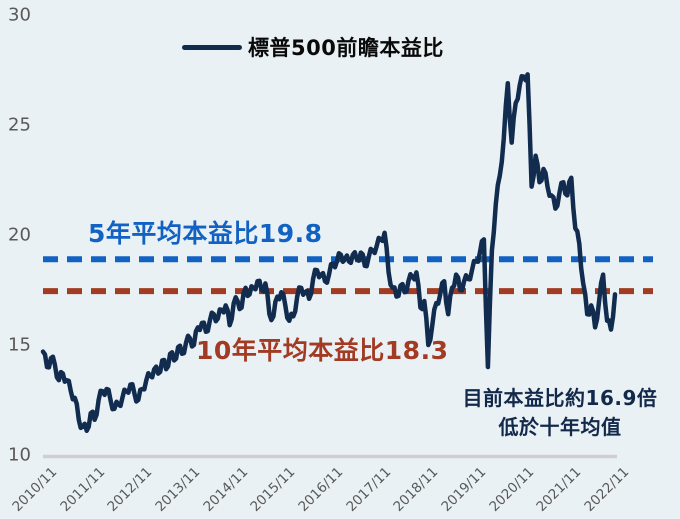 This screenshot has height=519, width=680. I want to click on legend-label: 標普500前瞻本益比, so click(346, 48).